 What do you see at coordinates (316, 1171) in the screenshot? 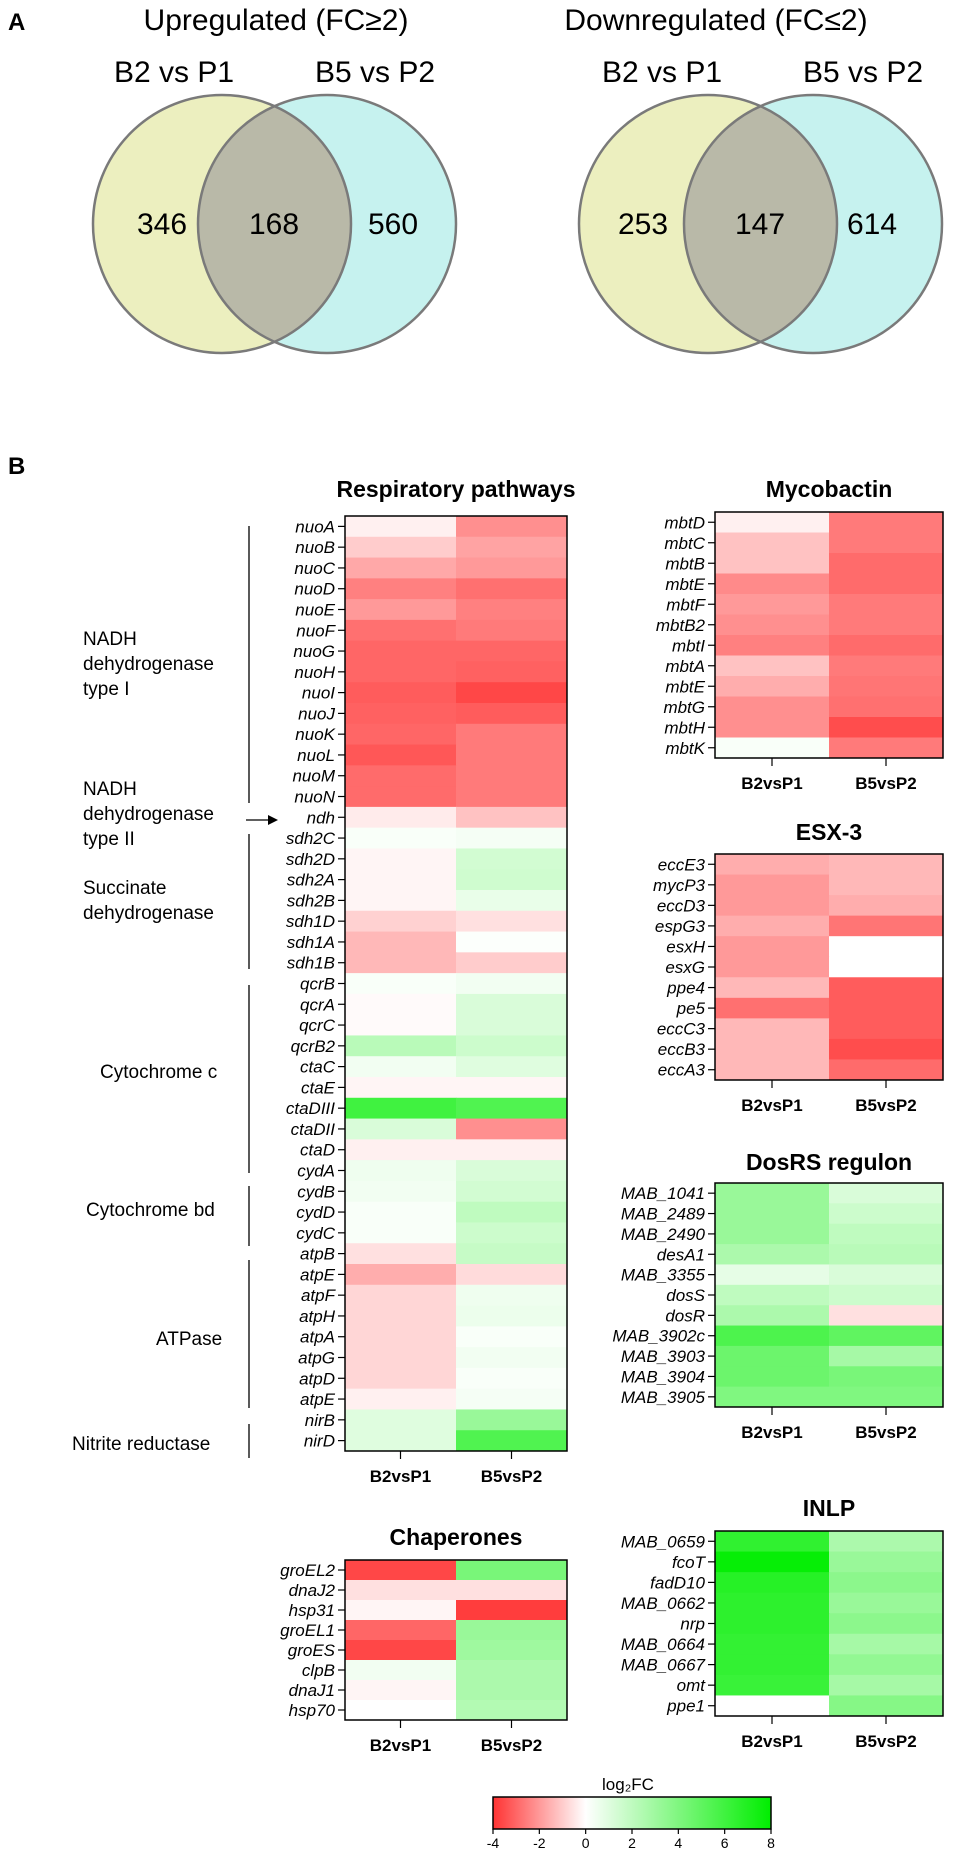
I see `row-label: cydA` at bounding box center [316, 1171].